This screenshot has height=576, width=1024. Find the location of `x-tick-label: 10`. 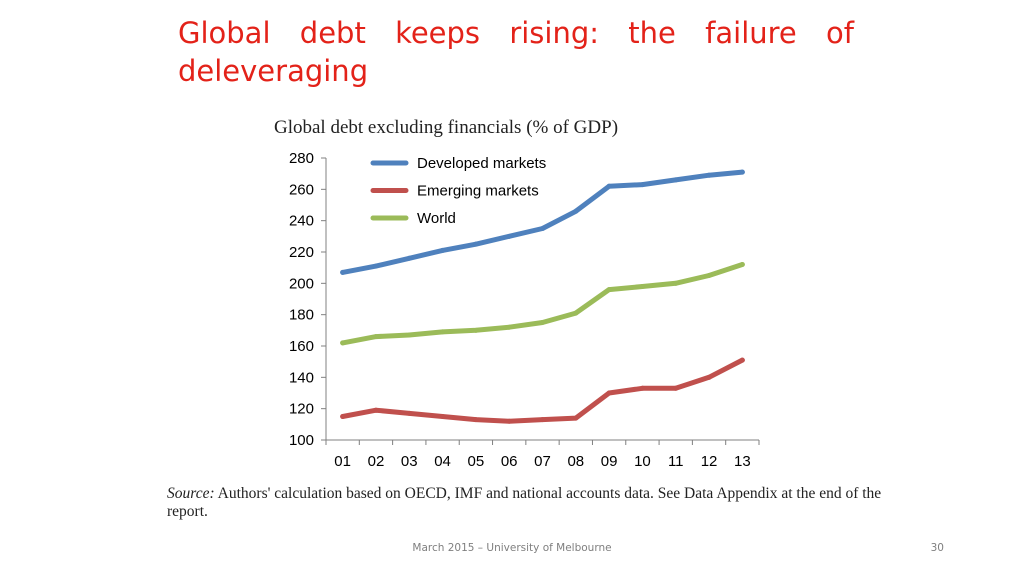

x-tick-label: 10 is located at coordinates (642, 461).